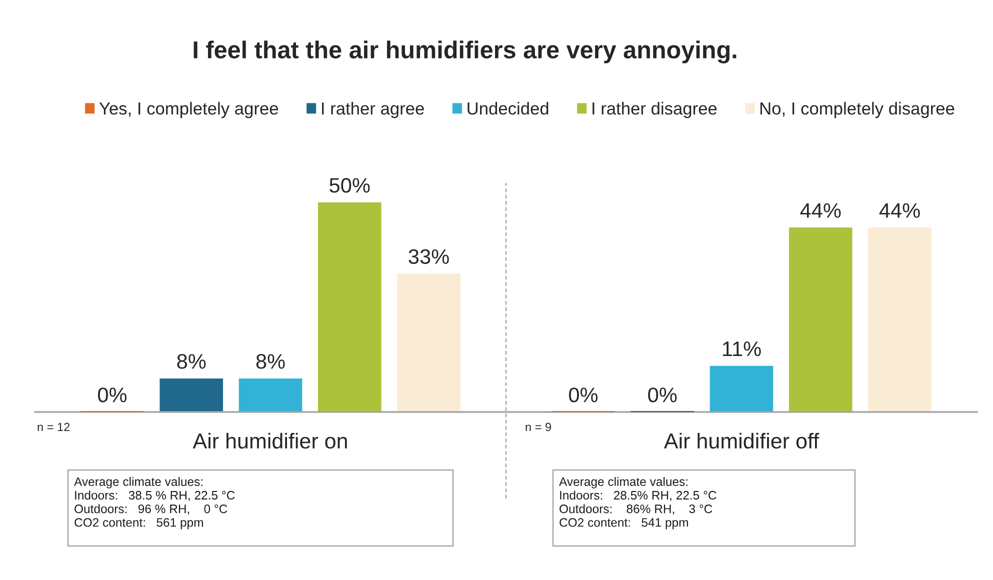  I want to click on text: n = 9, so click(539, 427).